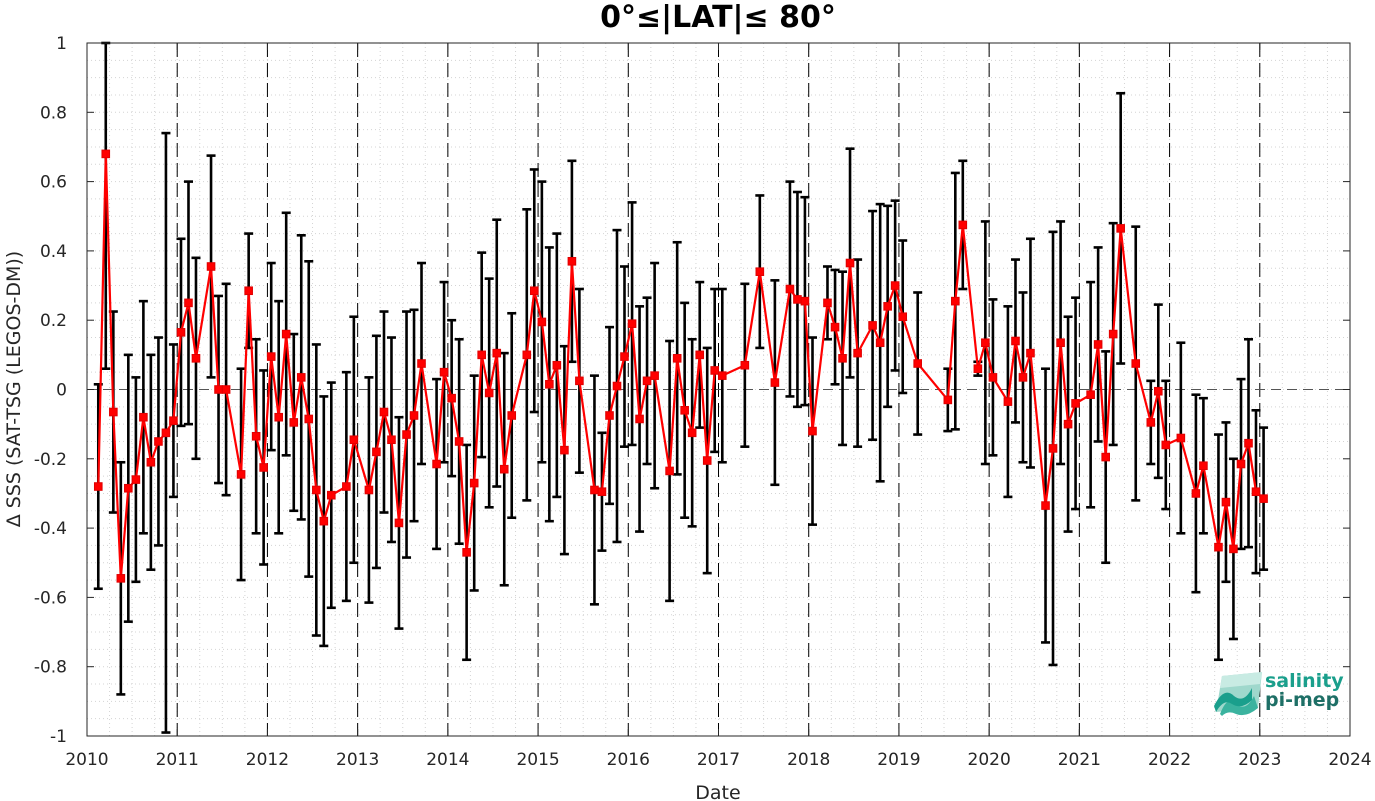 The height and width of the screenshot is (801, 1375). I want to click on x-tick-label: 2011, so click(177, 760).